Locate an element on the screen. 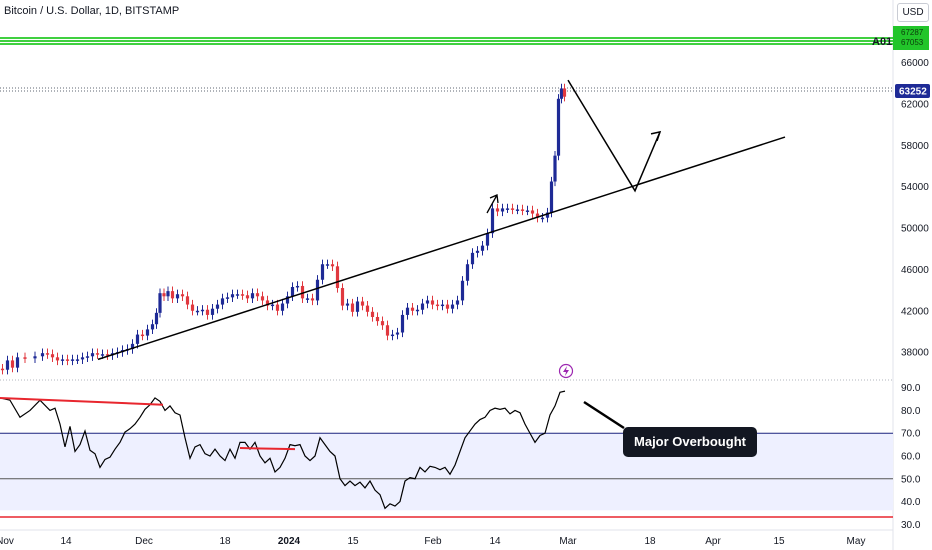  price-tick-label: 58000 is located at coordinates (915, 146).